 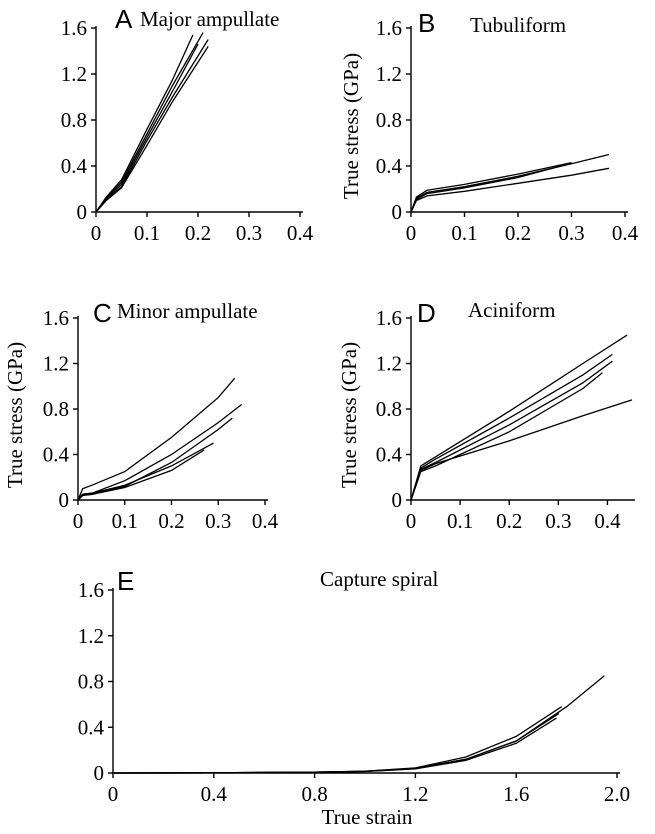 I want to click on panel-letter: D, so click(x=426, y=313).